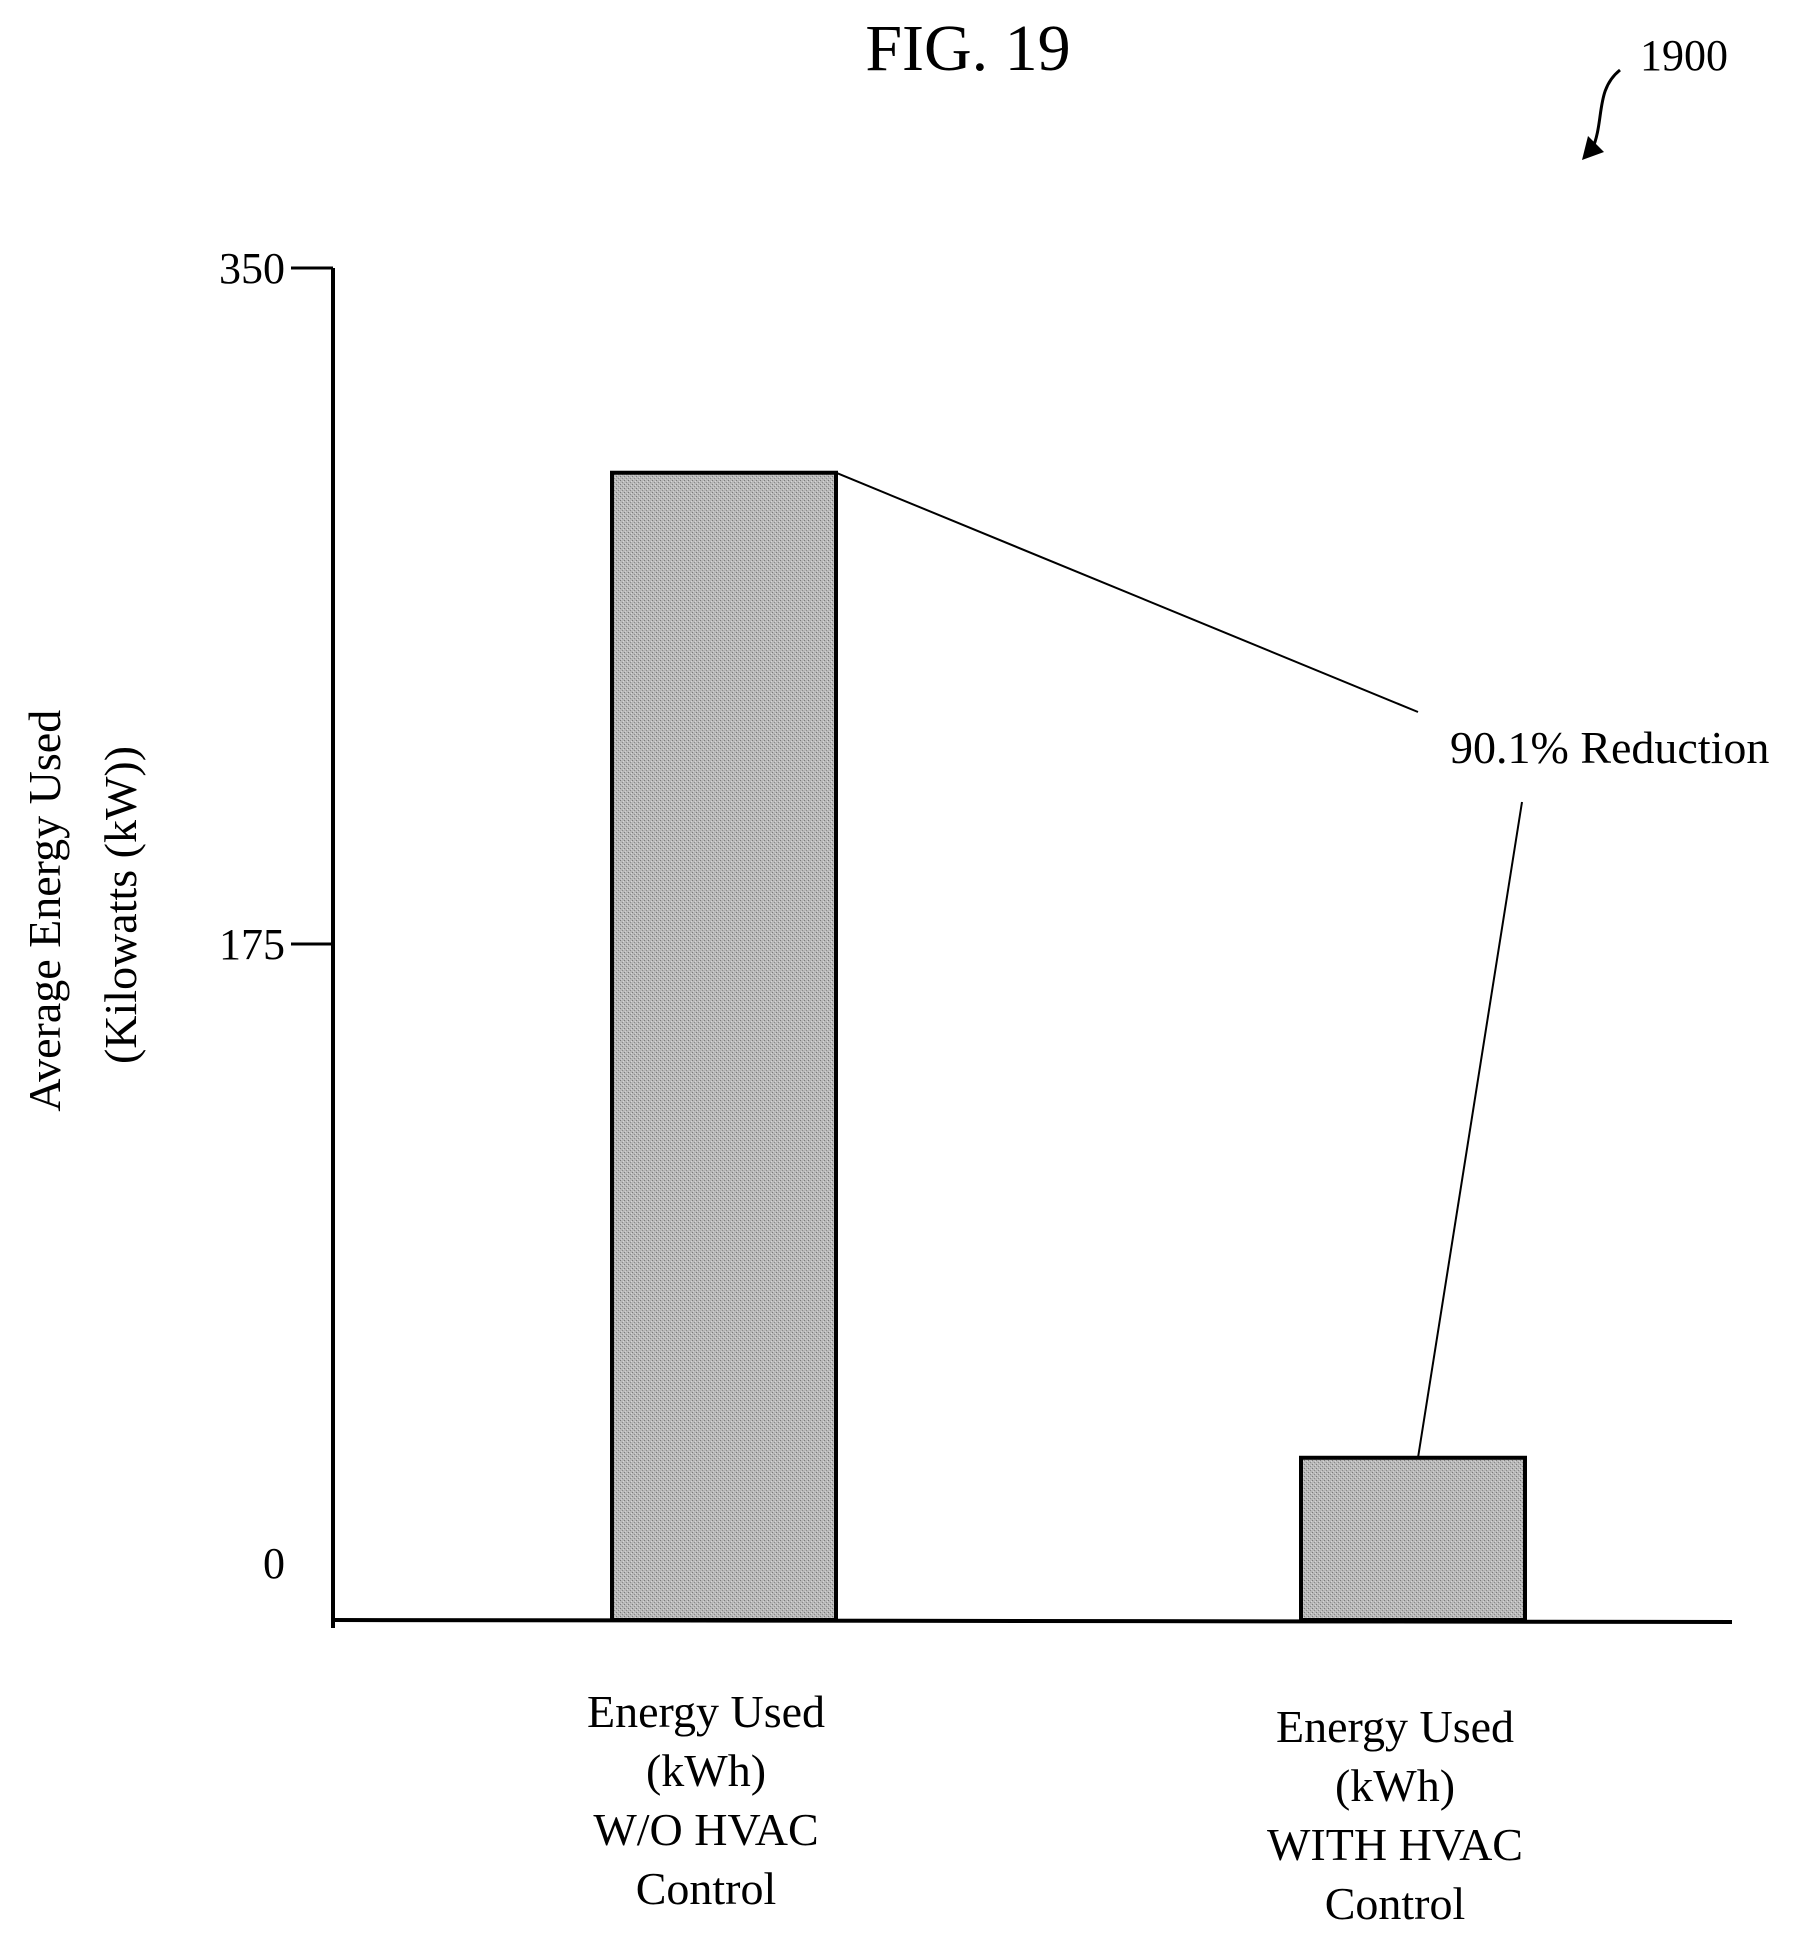 The width and height of the screenshot is (1811, 1935). Describe the element at coordinates (705, 1829) in the screenshot. I see `category-label-line: W/O HVAC` at that location.